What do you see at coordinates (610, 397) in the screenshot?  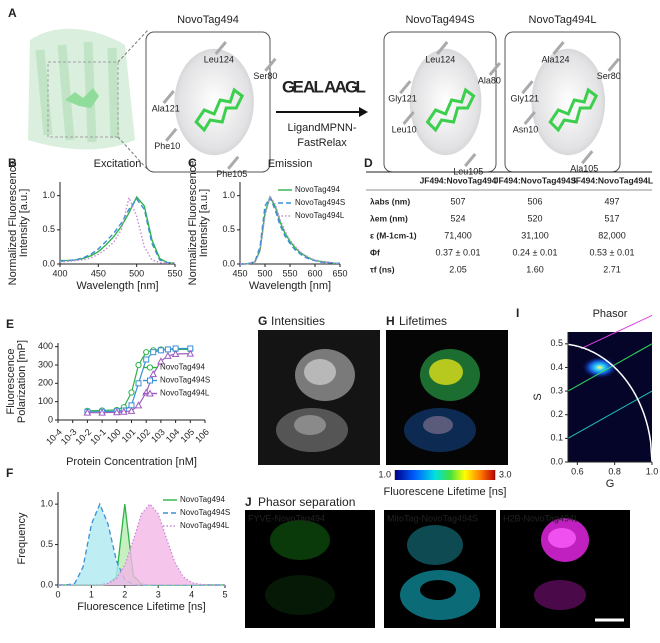 I see `phasor-map` at bounding box center [610, 397].